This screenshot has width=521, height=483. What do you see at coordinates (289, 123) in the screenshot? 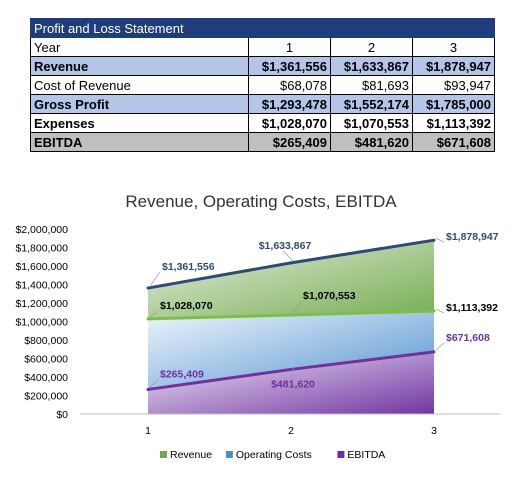
I see `expenses-year-1: $1,028,070` at bounding box center [289, 123].